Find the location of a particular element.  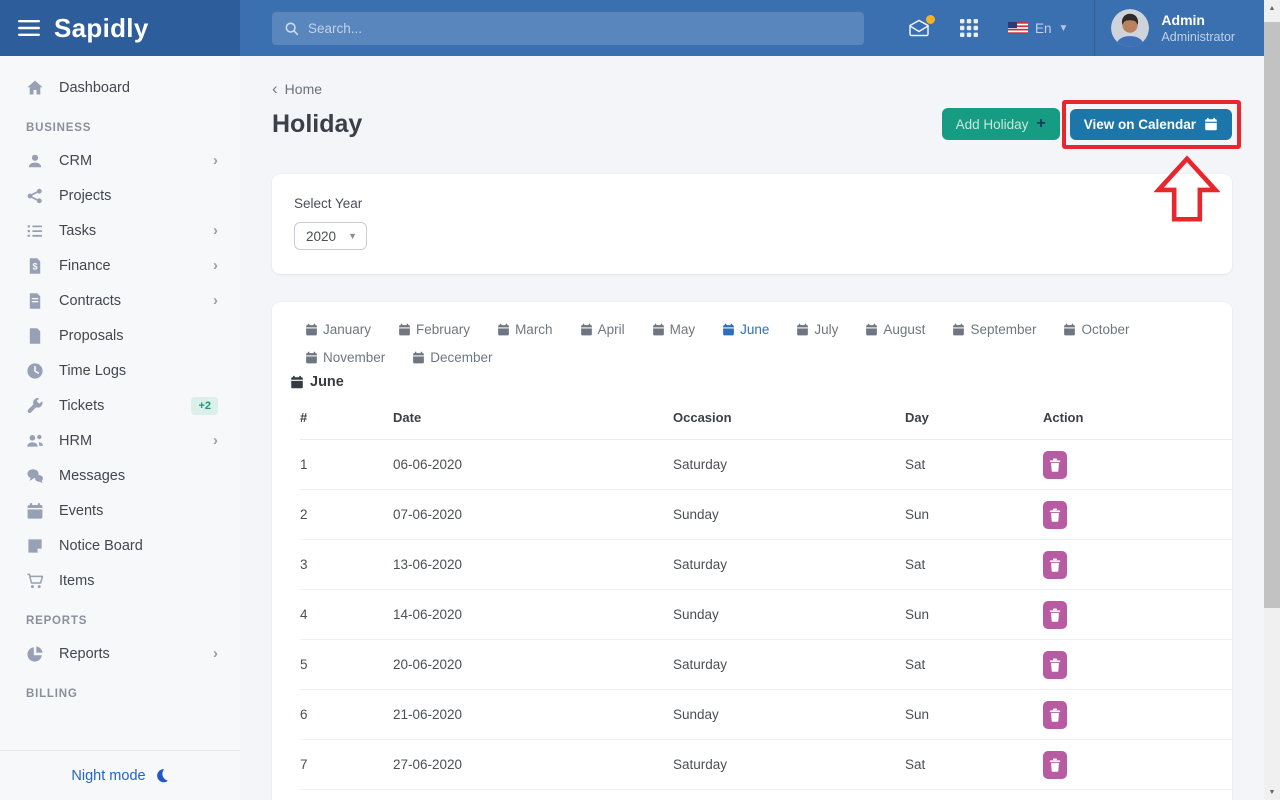

user-role: Administrator is located at coordinates (1198, 36).